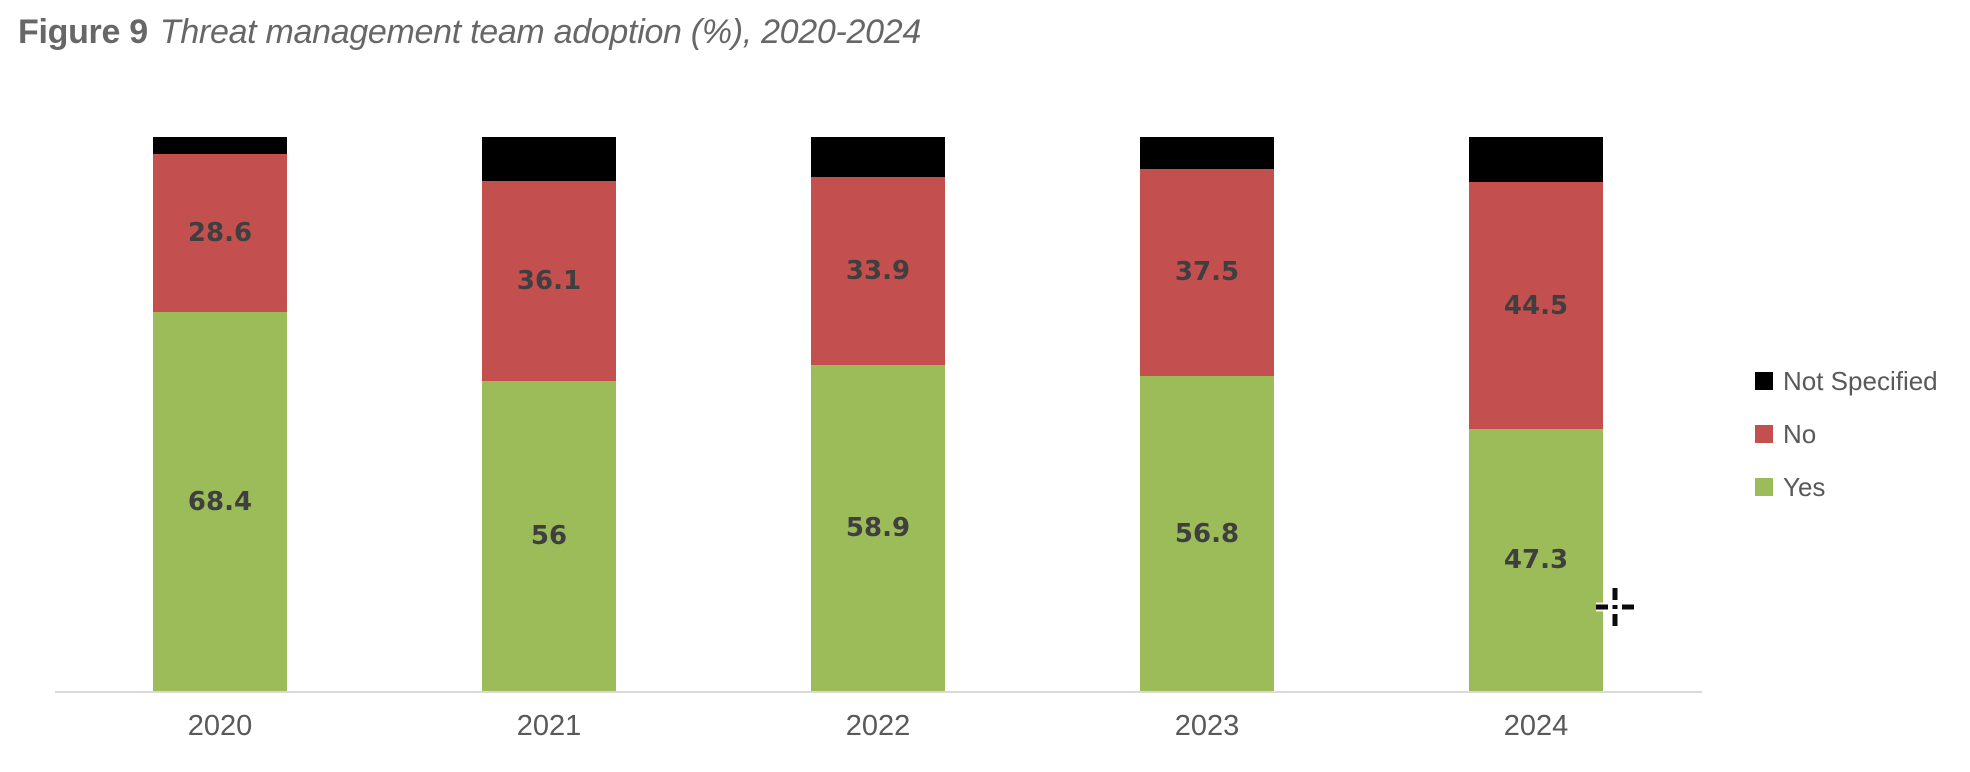 Image resolution: width=1970 pixels, height=772 pixels. Describe the element at coordinates (549, 159) in the screenshot. I see `bar-segment-not-specified-2021` at that location.